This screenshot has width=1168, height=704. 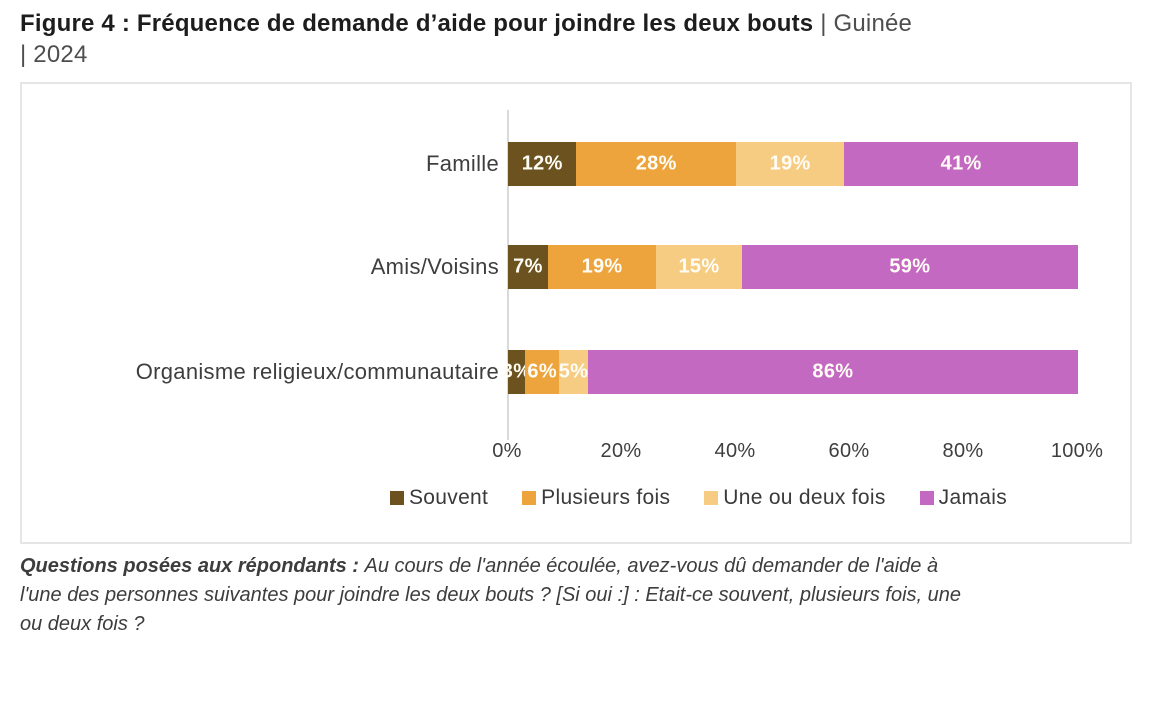 I want to click on legend-label: Une ou deux fois, so click(x=804, y=497).